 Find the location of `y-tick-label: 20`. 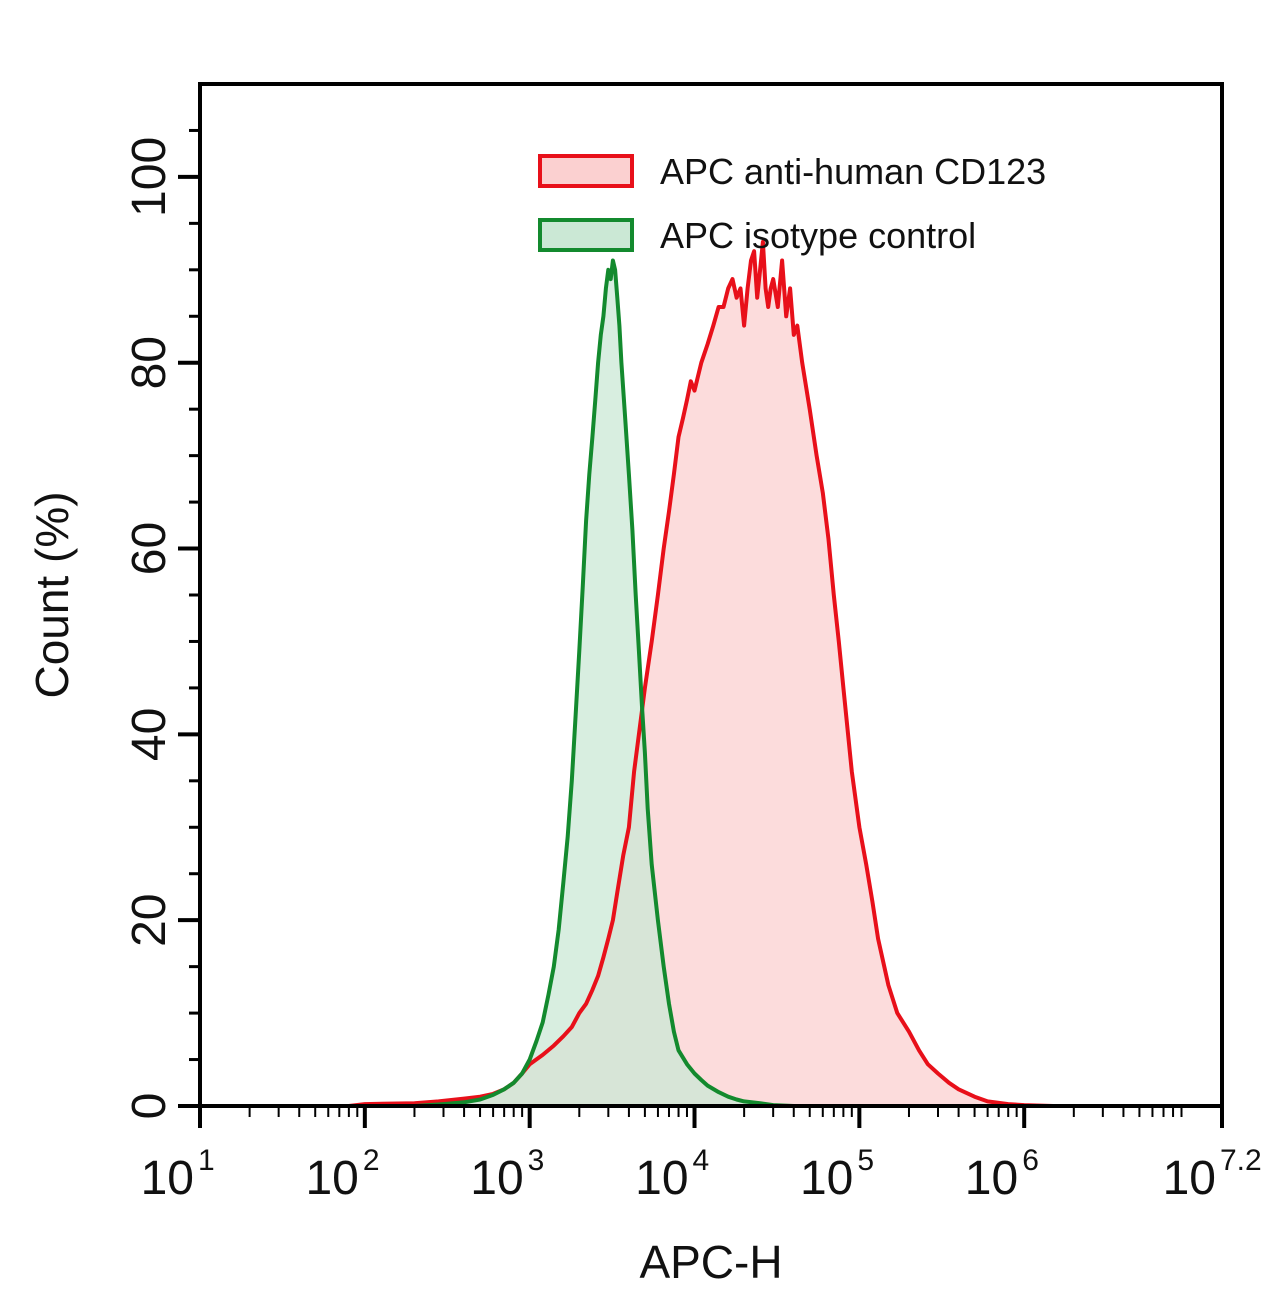

y-tick-label: 20 is located at coordinates (149, 920).